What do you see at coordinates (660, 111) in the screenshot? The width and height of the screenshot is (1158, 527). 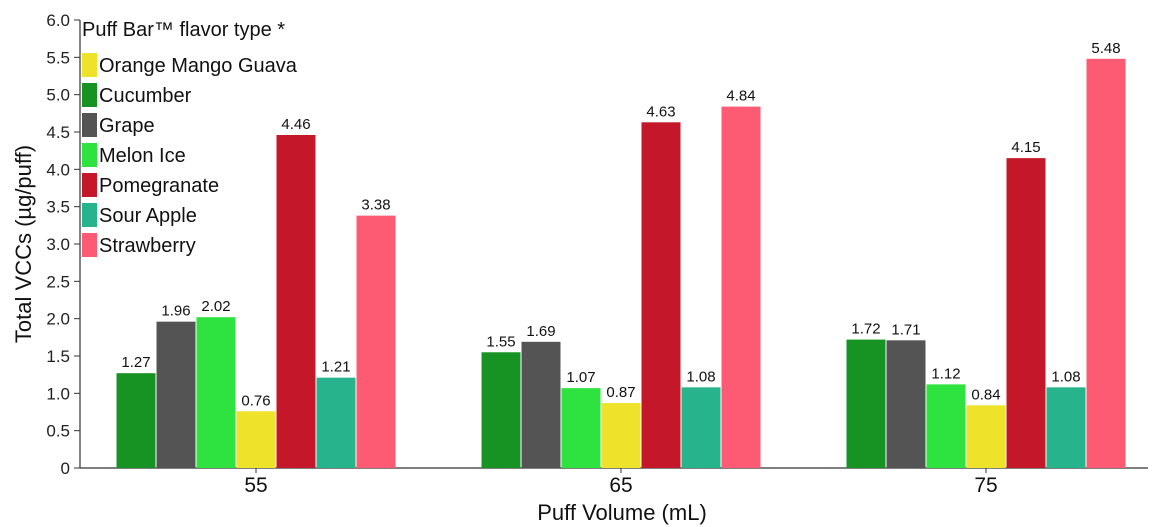 I see `data-label: 4.63` at bounding box center [660, 111].